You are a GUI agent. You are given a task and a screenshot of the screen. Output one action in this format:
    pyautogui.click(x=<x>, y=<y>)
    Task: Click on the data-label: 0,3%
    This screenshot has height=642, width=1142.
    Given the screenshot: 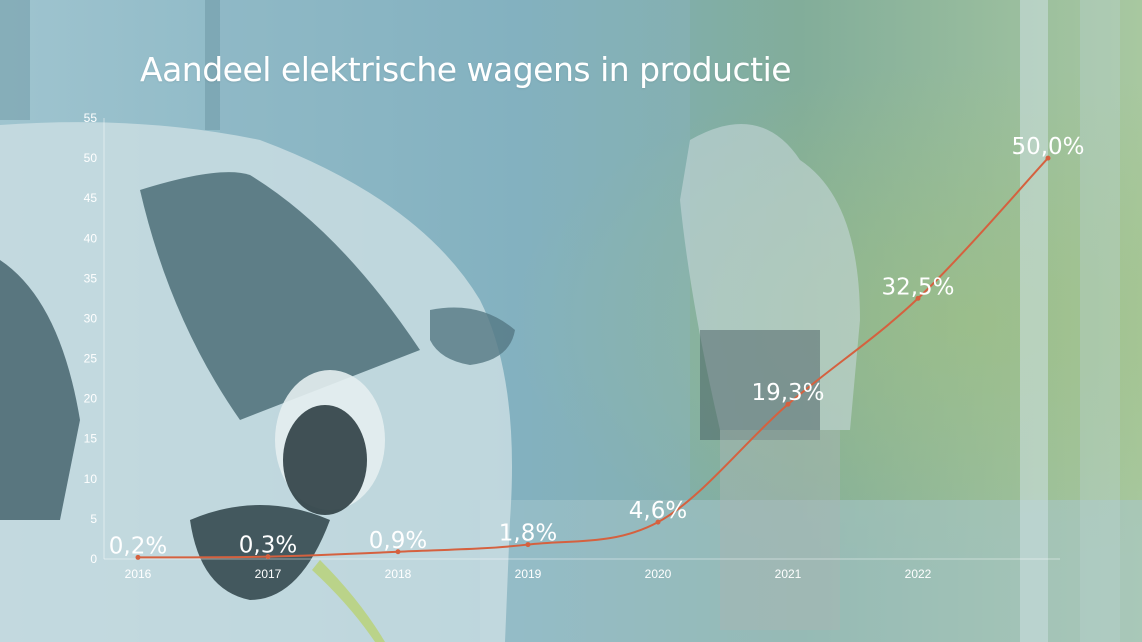 What is the action you would take?
    pyautogui.click(x=268, y=546)
    